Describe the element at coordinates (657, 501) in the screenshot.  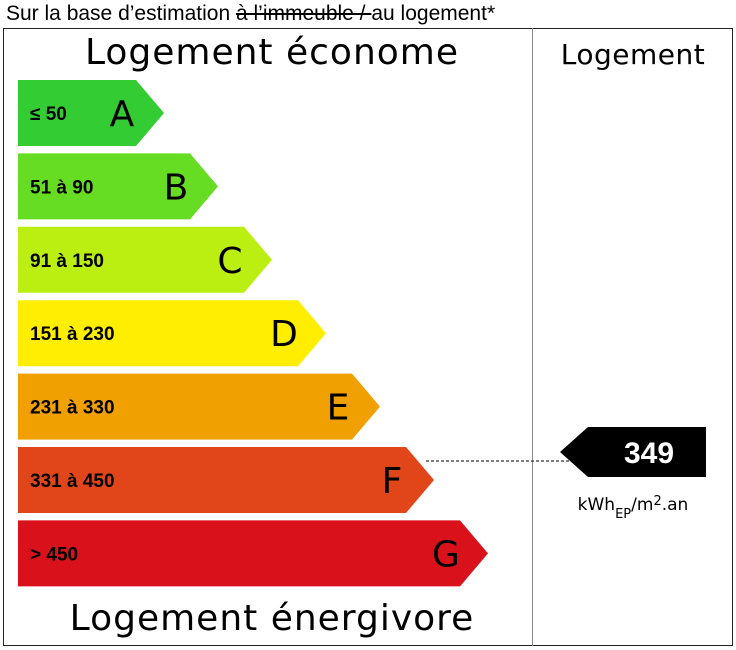
I see `unit-sup: 2` at that location.